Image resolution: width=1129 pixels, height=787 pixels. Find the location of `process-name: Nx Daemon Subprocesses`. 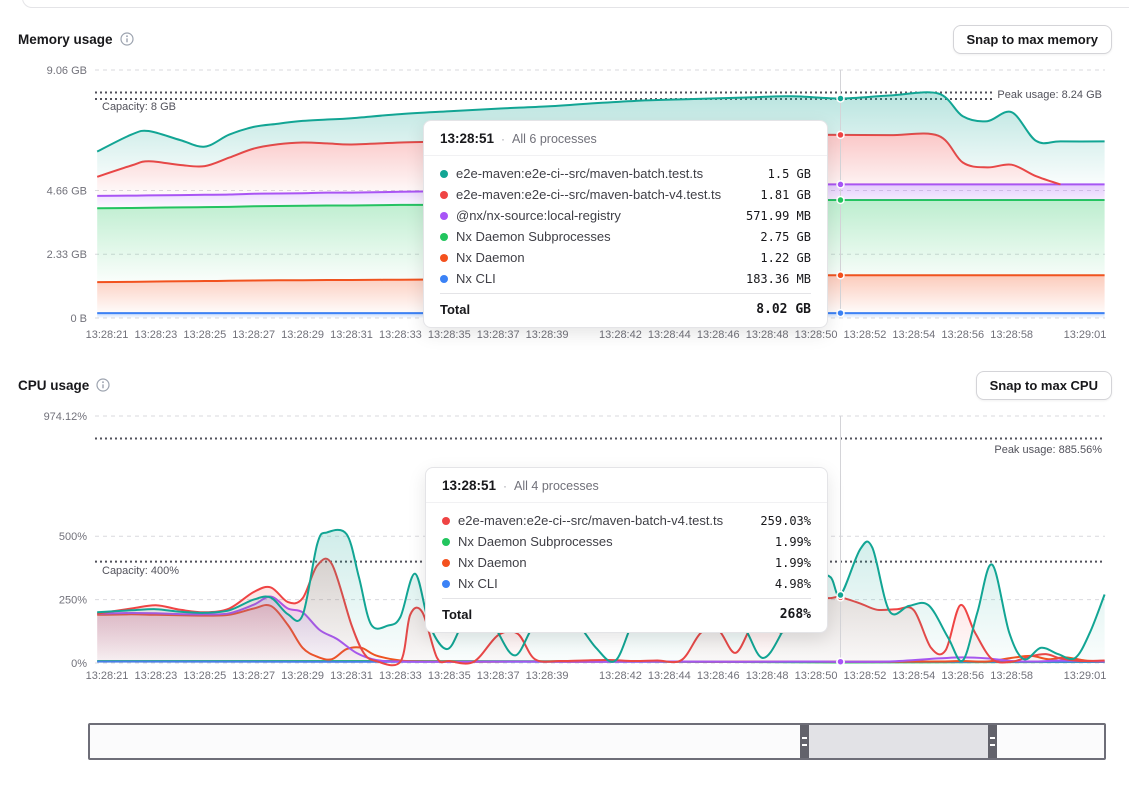

process-name: Nx Daemon Subprocesses is located at coordinates (535, 541).